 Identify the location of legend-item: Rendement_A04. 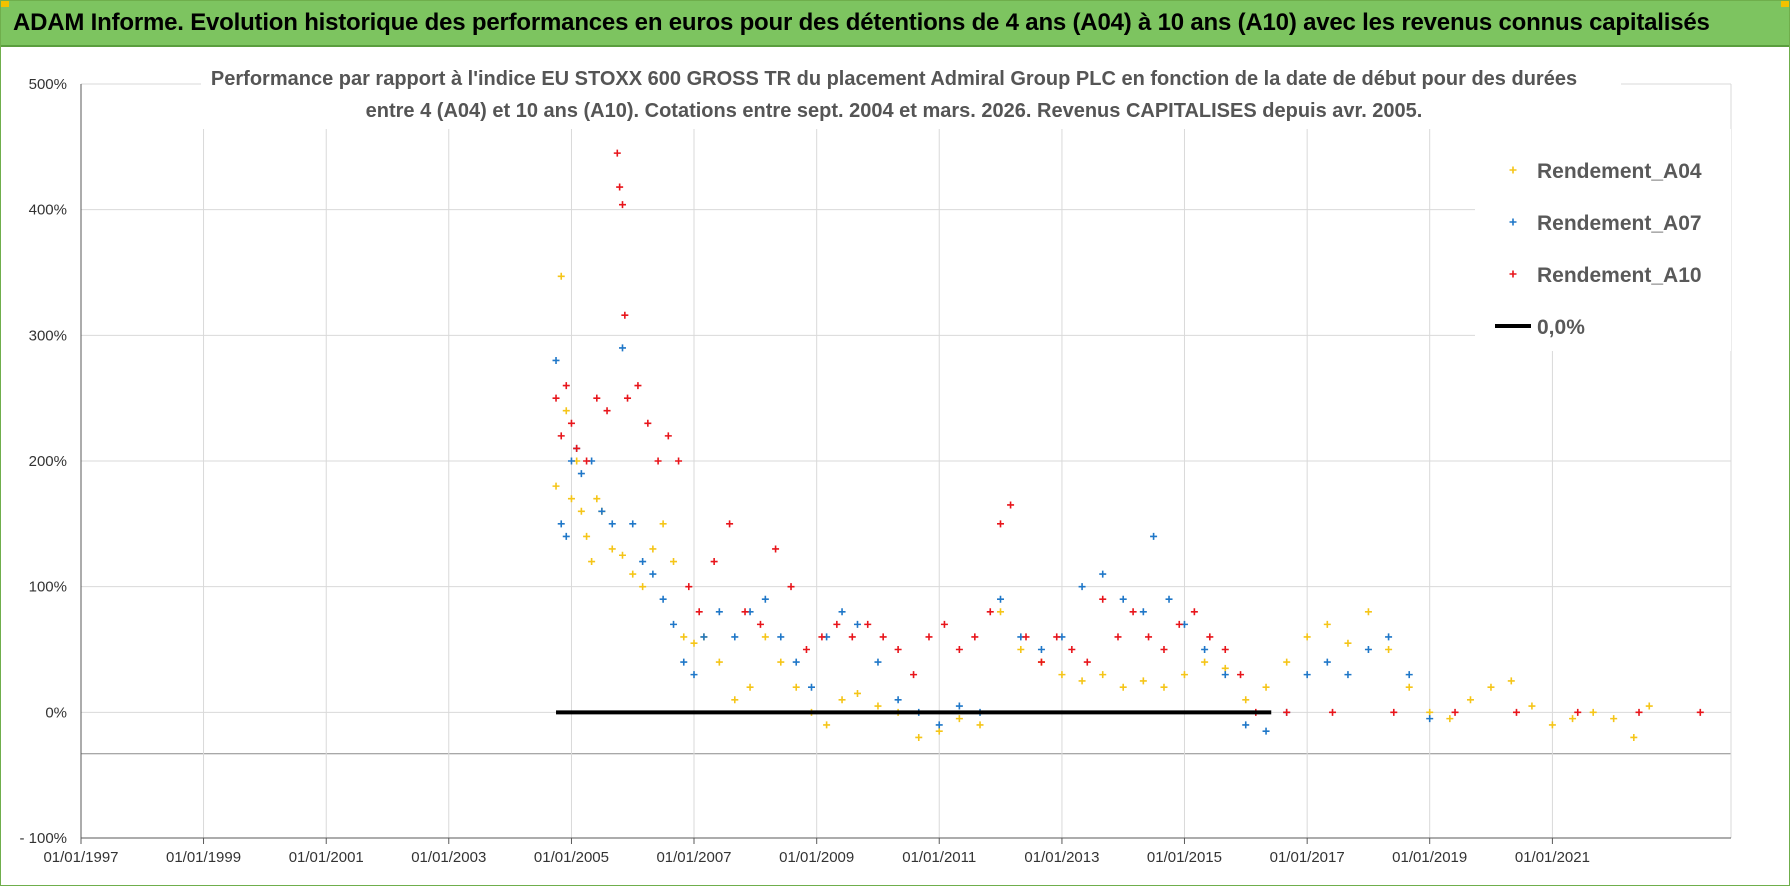
(1605, 171).